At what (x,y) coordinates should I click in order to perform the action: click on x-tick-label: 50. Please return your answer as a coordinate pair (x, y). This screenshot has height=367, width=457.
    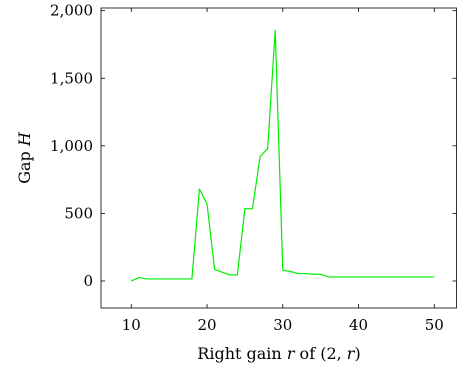
    Looking at the image, I should click on (434, 325).